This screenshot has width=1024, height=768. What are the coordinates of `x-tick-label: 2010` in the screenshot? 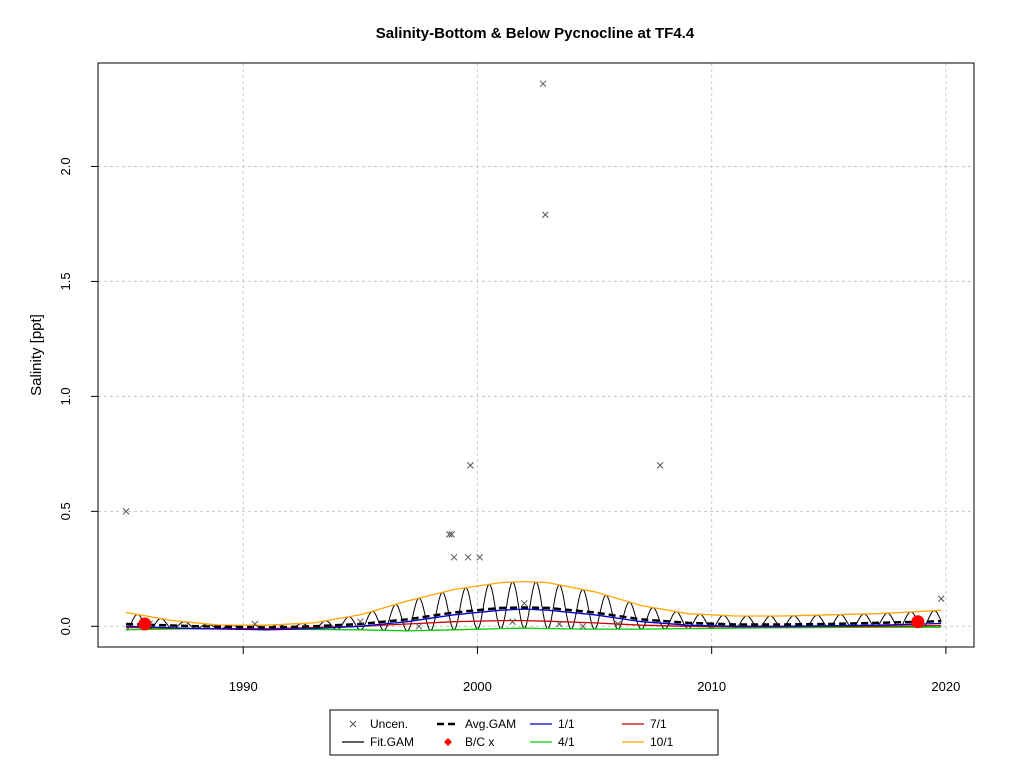 It's located at (711, 686).